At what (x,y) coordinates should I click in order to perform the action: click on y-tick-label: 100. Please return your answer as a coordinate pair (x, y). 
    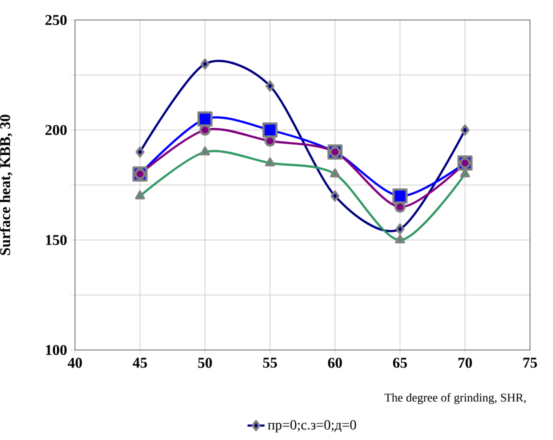
    Looking at the image, I should click on (56, 350).